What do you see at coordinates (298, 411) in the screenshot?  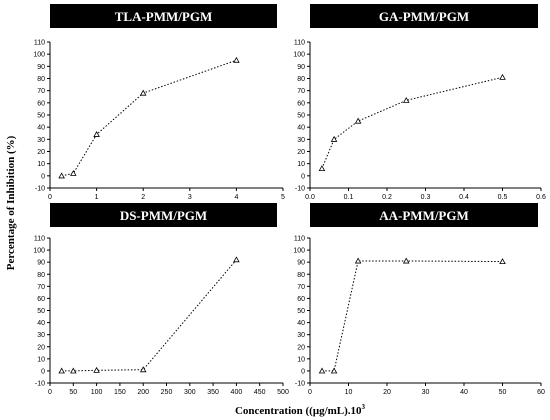 I see `x-axis-title-main: Concentration ((μg/mL).10` at bounding box center [298, 411].